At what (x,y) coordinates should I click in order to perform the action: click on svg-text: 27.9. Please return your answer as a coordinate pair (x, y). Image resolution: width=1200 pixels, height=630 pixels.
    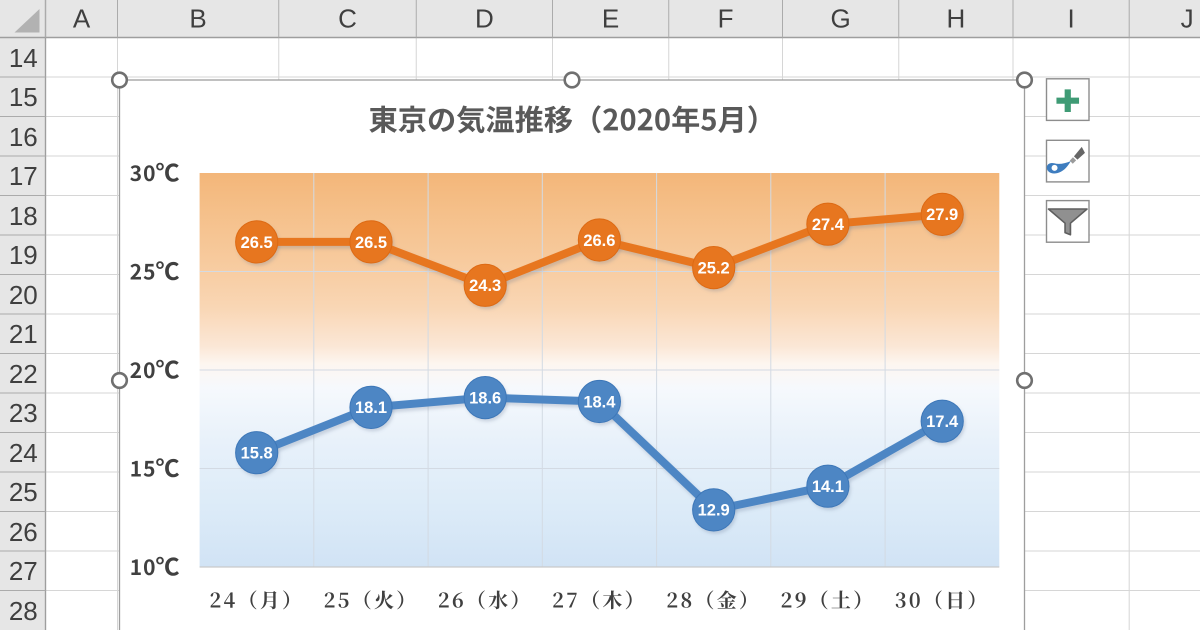
    Looking at the image, I should click on (942, 215).